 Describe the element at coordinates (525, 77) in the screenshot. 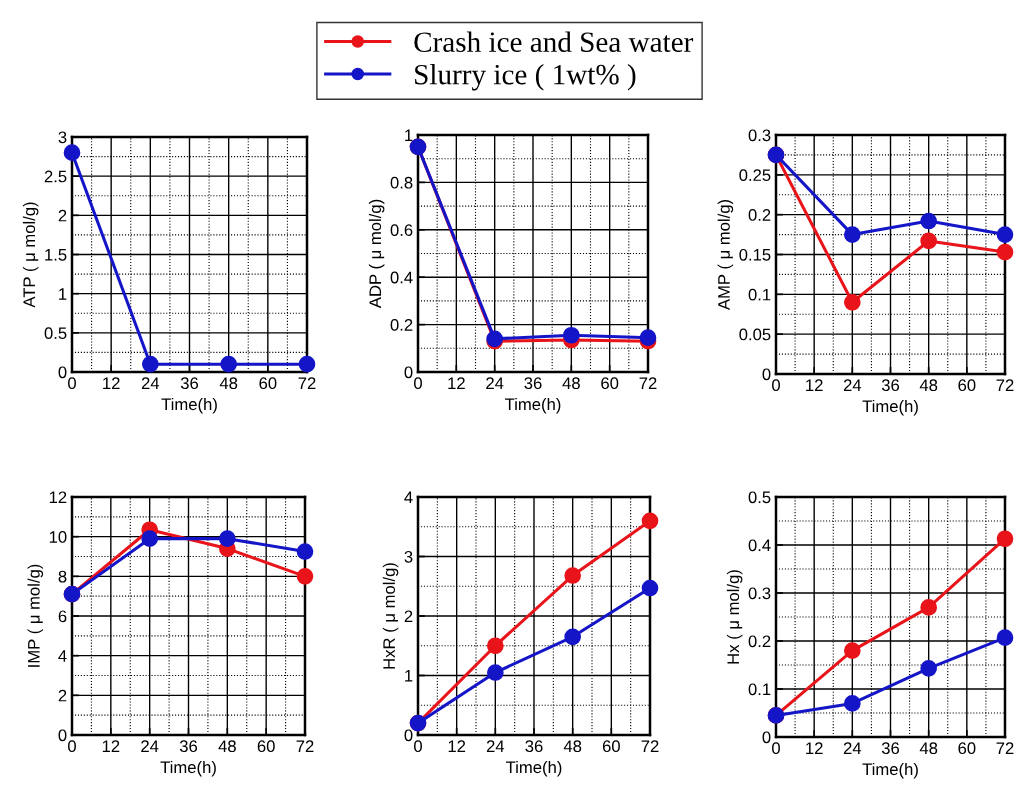

I see `legend-label: Slurry ice ( 1wt% )` at that location.